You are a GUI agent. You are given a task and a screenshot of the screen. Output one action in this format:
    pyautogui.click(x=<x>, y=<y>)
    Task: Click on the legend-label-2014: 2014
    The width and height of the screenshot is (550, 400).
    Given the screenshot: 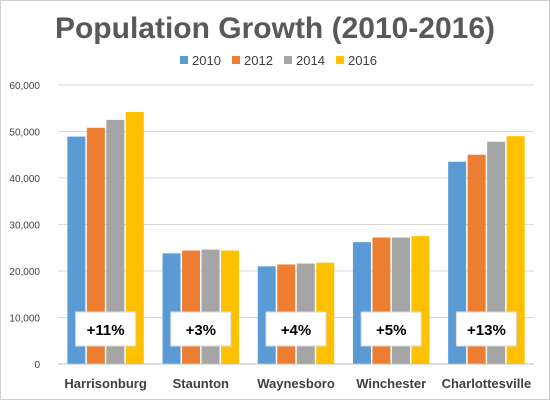 What is the action you would take?
    pyautogui.click(x=310, y=60)
    